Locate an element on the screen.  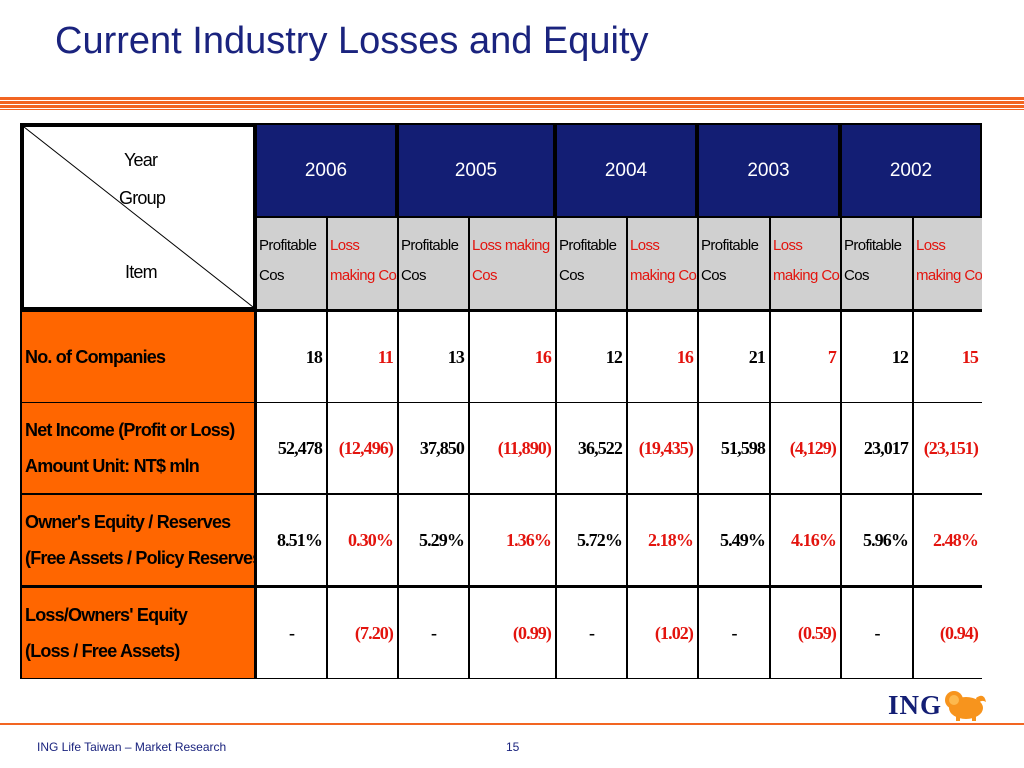
slide-title: Current Industry Losses and Equity is located at coordinates (352, 41).